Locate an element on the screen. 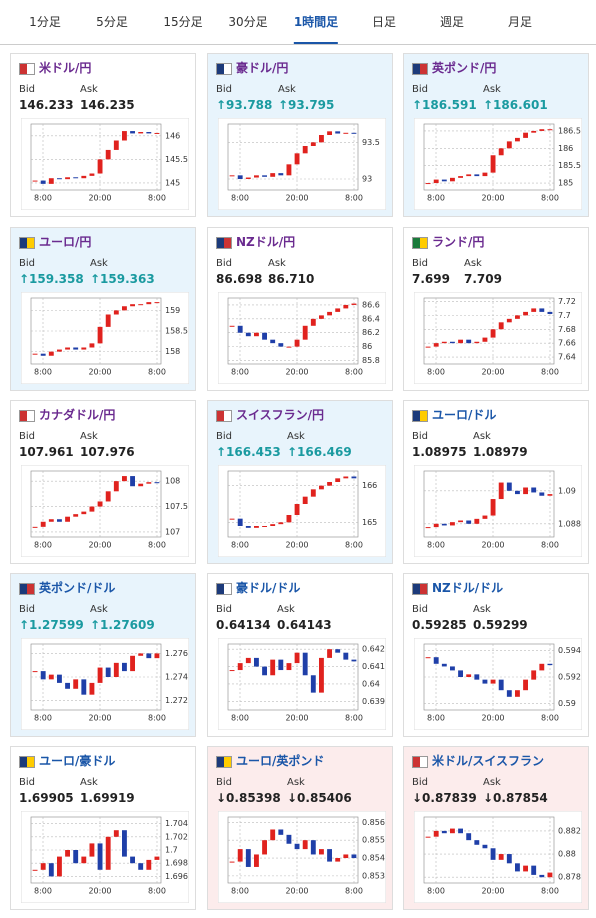 Image resolution: width=596 pixels, height=918 pixels. pair-name: NZドル/円 is located at coordinates (266, 242).